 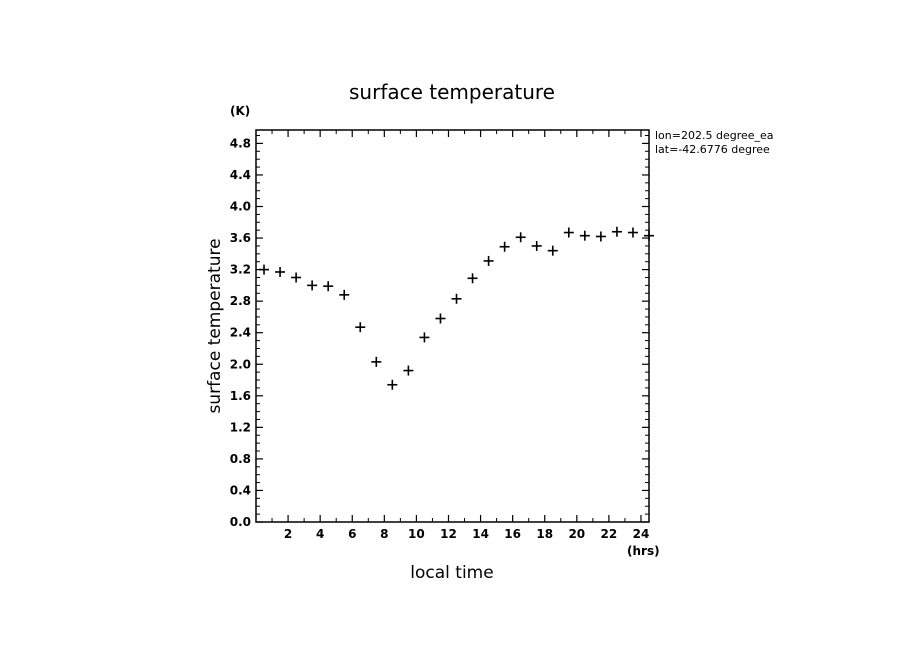 What do you see at coordinates (288, 534) in the screenshot?
I see `x-tick-label: 2` at bounding box center [288, 534].